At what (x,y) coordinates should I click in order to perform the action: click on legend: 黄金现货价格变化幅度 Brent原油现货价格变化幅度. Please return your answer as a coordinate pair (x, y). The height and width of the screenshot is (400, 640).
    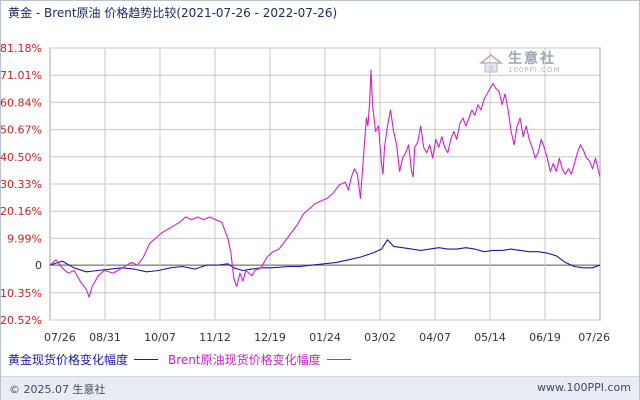
    Looking at the image, I should click on (184, 359).